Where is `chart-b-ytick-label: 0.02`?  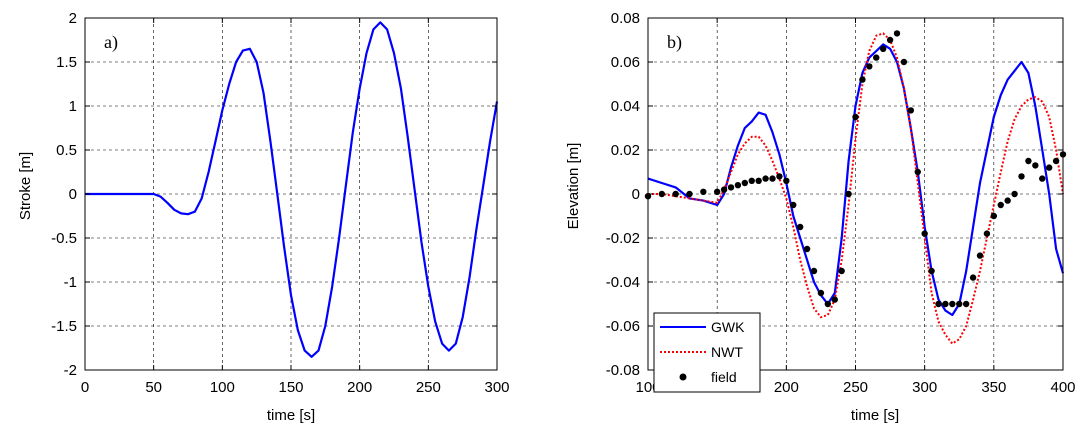
chart-b-ytick-label: 0.02 is located at coordinates (625, 150).